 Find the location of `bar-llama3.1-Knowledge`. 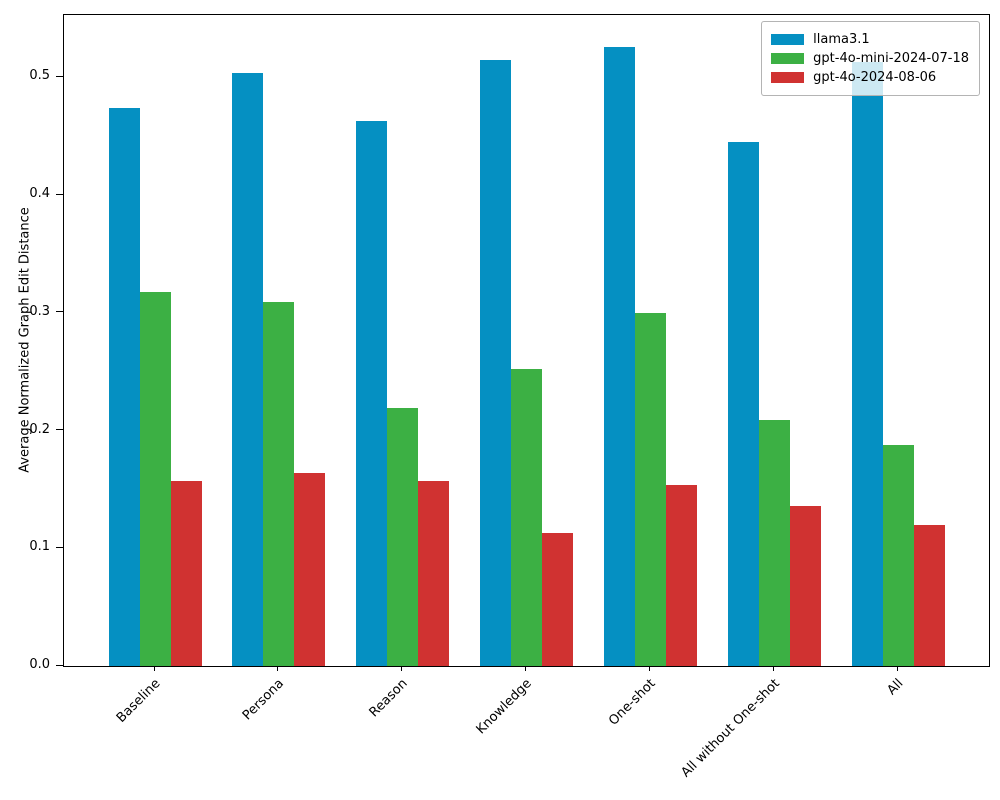

bar-llama3.1-Knowledge is located at coordinates (495, 362).